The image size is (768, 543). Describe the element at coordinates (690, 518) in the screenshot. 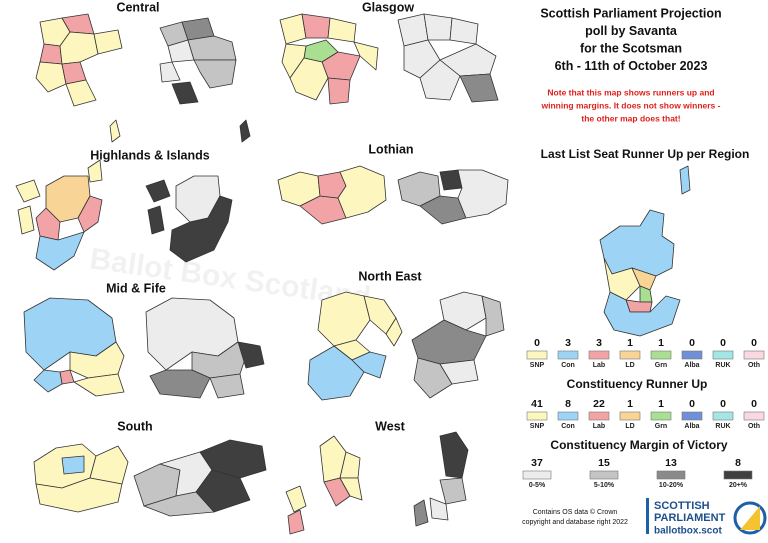

I see `logo-text: PARLIAMENT` at that location.